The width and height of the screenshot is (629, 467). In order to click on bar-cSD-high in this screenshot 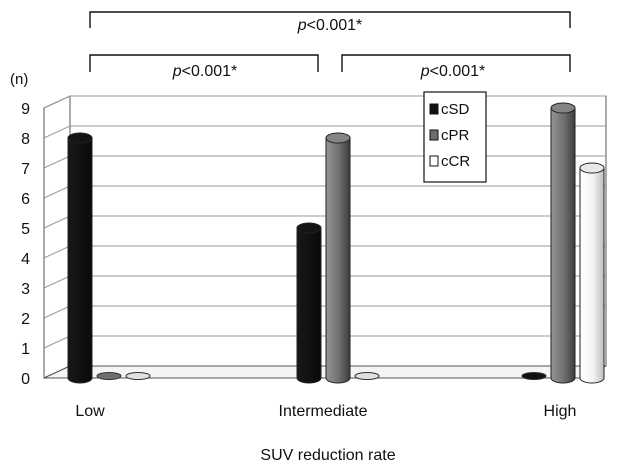, I will do `click(534, 376)`.